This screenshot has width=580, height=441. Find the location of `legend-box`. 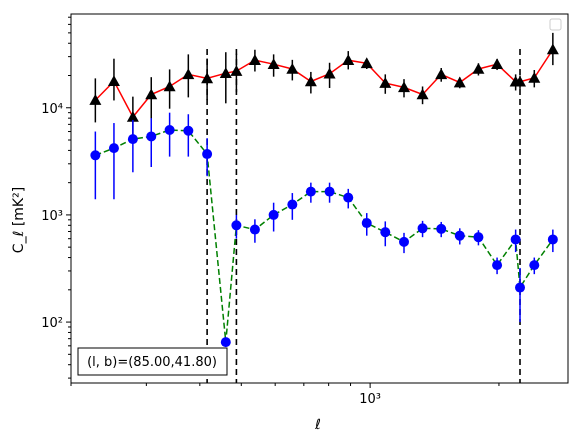

legend-box is located at coordinates (555, 24).